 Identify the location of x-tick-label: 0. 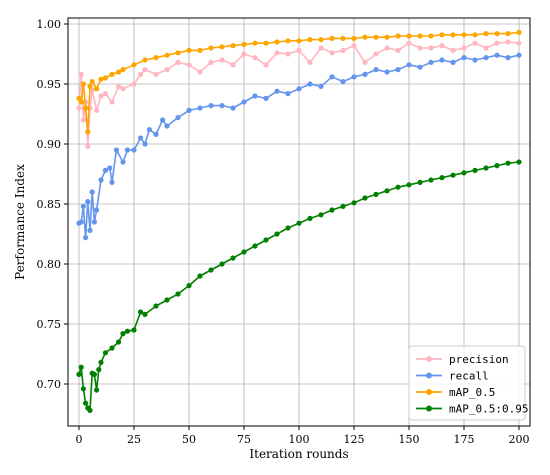
(79, 439).